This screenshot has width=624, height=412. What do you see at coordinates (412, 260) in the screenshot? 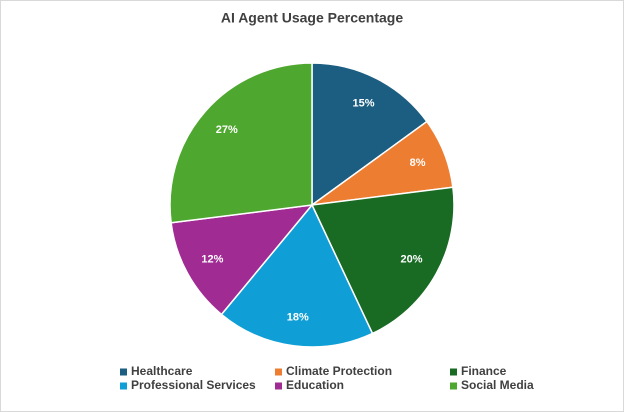
I see `data-label: 20%` at bounding box center [412, 260].